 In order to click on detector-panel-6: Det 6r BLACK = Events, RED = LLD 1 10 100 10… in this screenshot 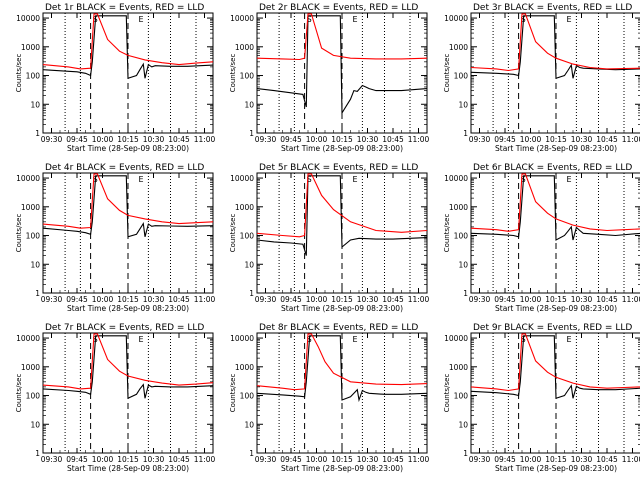, I will do `click(541, 238)`.